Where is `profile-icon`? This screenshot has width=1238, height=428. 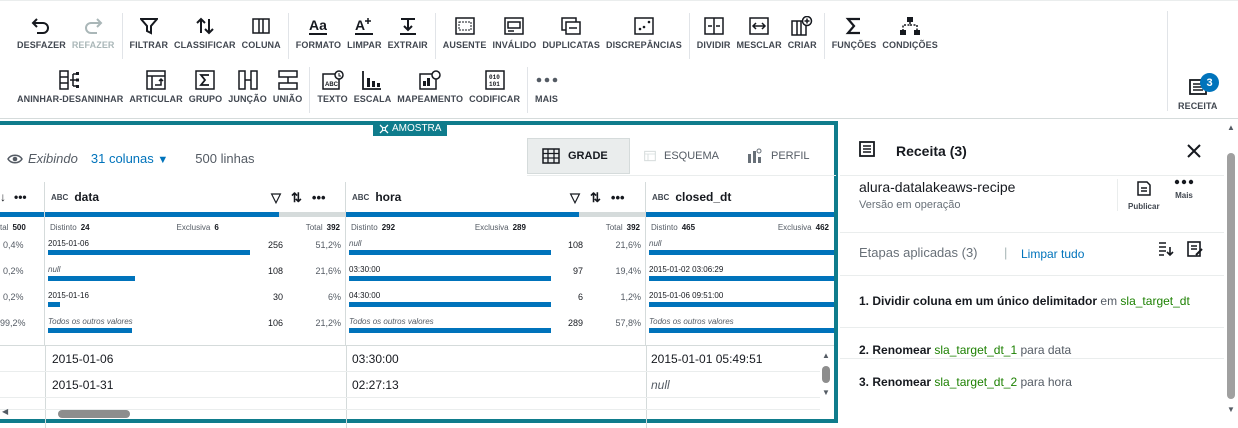
profile-icon is located at coordinates (755, 155).